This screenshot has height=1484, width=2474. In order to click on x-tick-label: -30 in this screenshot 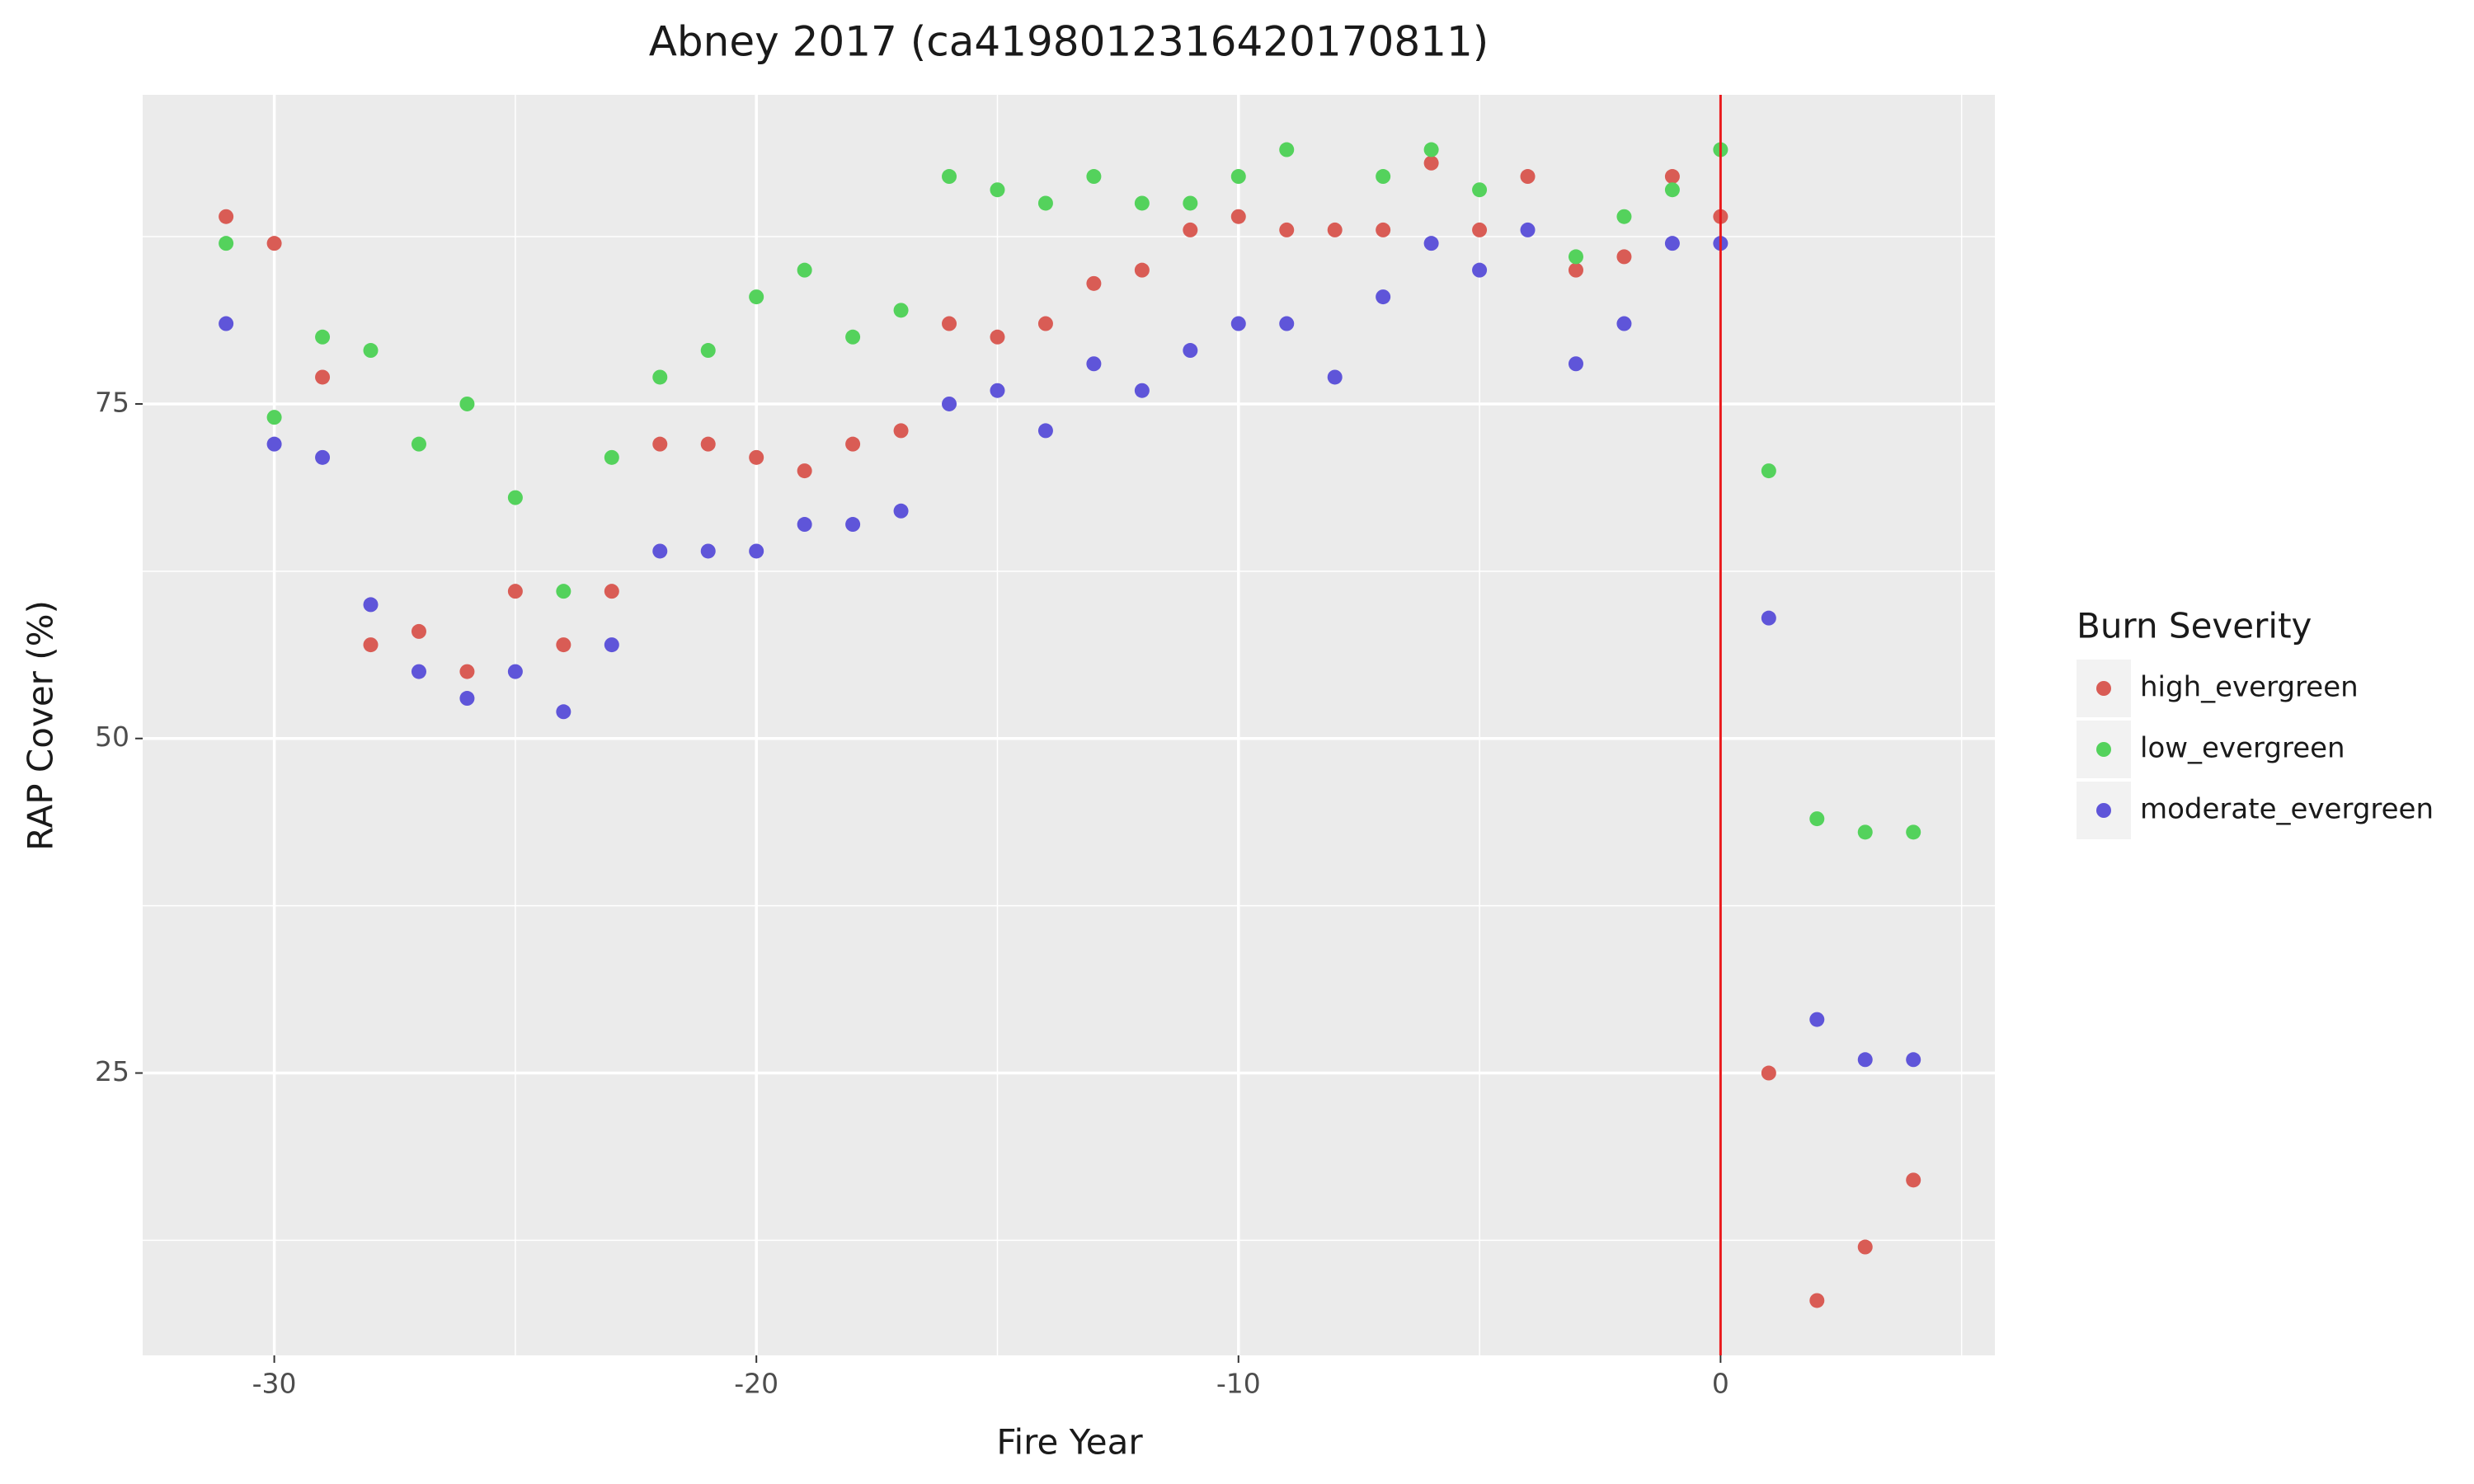, I will do `click(274, 1384)`.